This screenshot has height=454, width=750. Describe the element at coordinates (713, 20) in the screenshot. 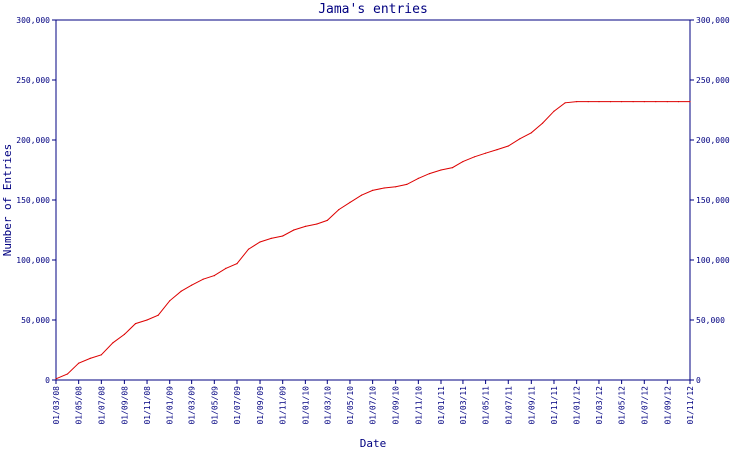

I see `y-tick-label-right: 300,000` at that location.